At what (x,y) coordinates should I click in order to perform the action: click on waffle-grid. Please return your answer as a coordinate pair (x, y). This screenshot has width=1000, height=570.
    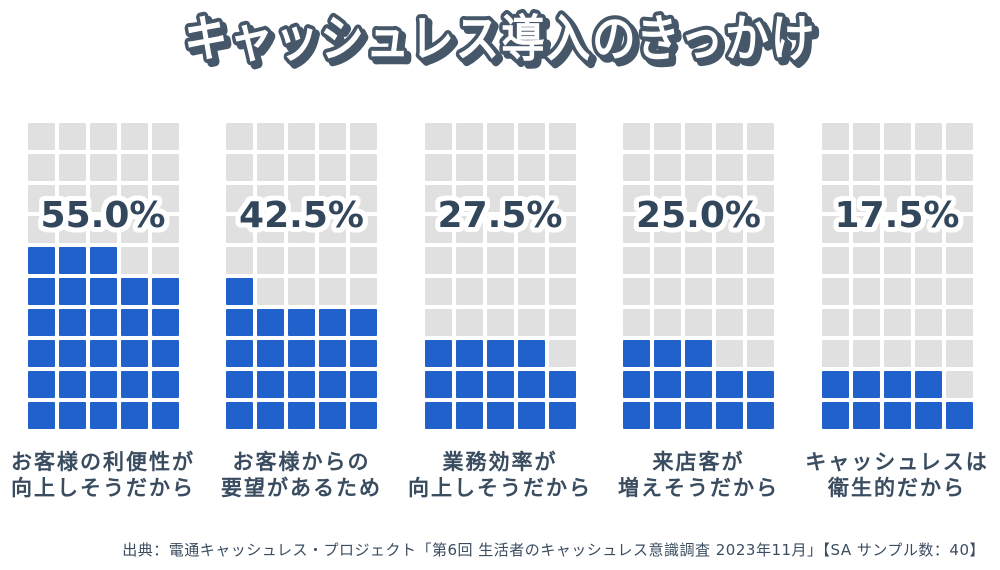
    Looking at the image, I should click on (103, 276).